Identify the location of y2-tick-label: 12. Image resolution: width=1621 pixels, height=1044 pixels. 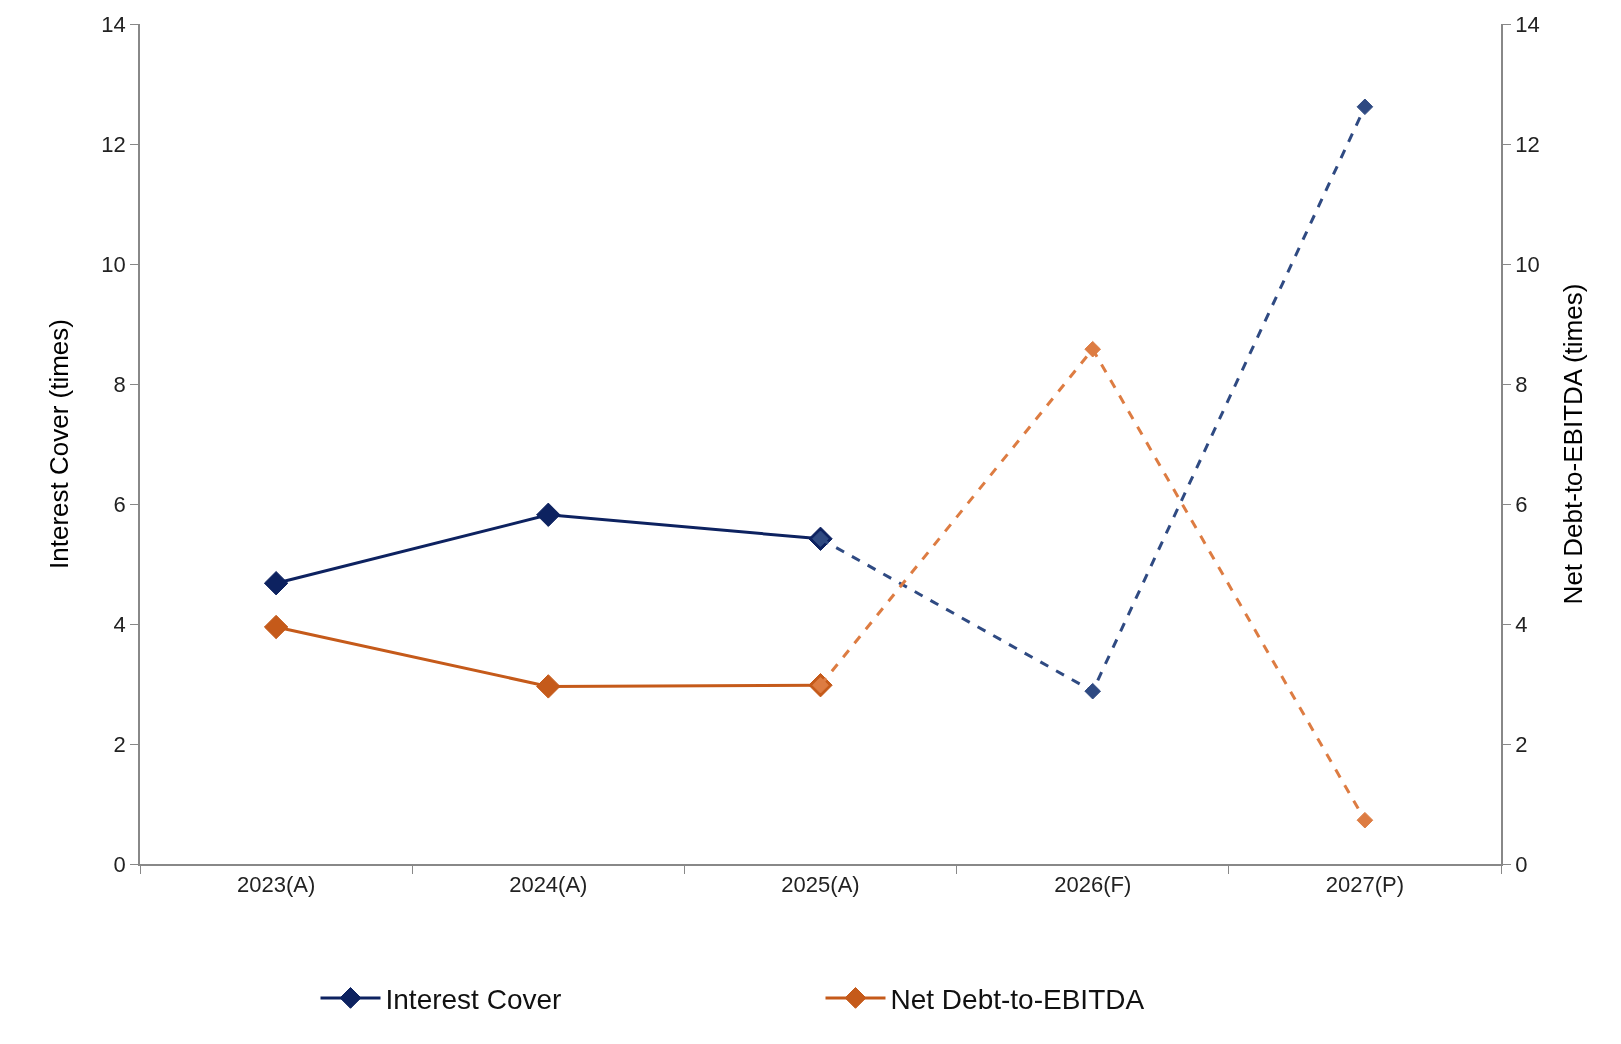
(1527, 144).